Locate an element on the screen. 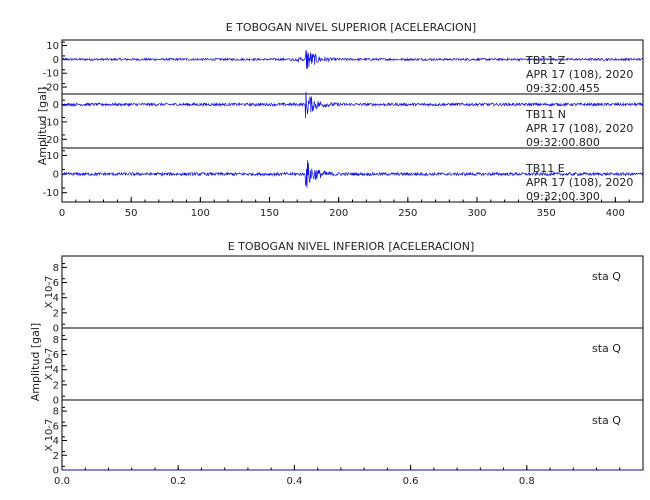 The width and height of the screenshot is (650, 500). chart-superior-title: E TOBOGAN NIVEL SUPERIOR [ACELERACION] is located at coordinates (351, 27).